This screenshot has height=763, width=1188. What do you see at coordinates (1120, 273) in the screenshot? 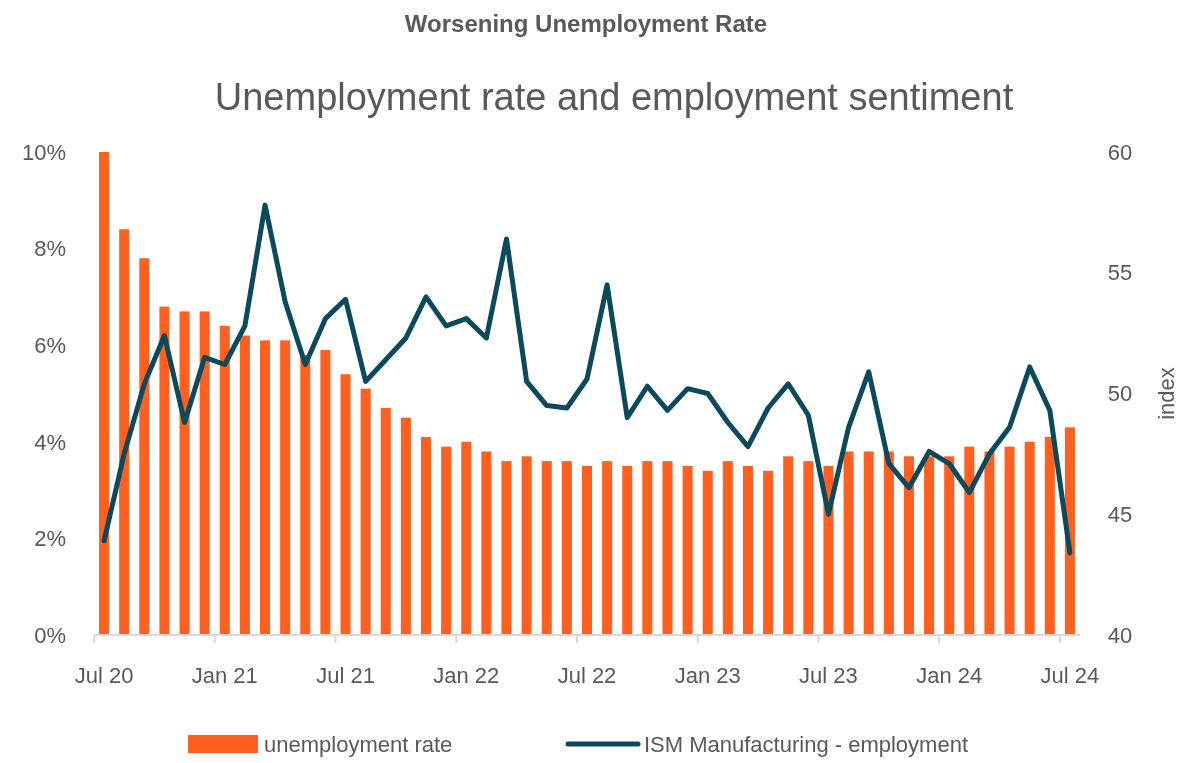
I see `y2-tick-label: 55` at bounding box center [1120, 273].